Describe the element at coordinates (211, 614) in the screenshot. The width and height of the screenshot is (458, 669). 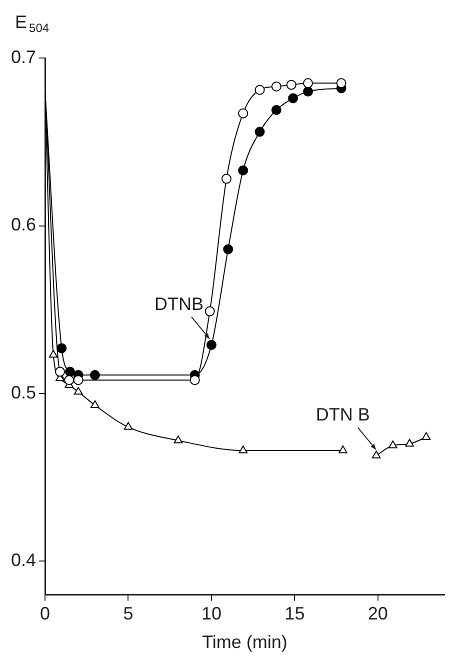
I see `x-tick-label: 10` at that location.